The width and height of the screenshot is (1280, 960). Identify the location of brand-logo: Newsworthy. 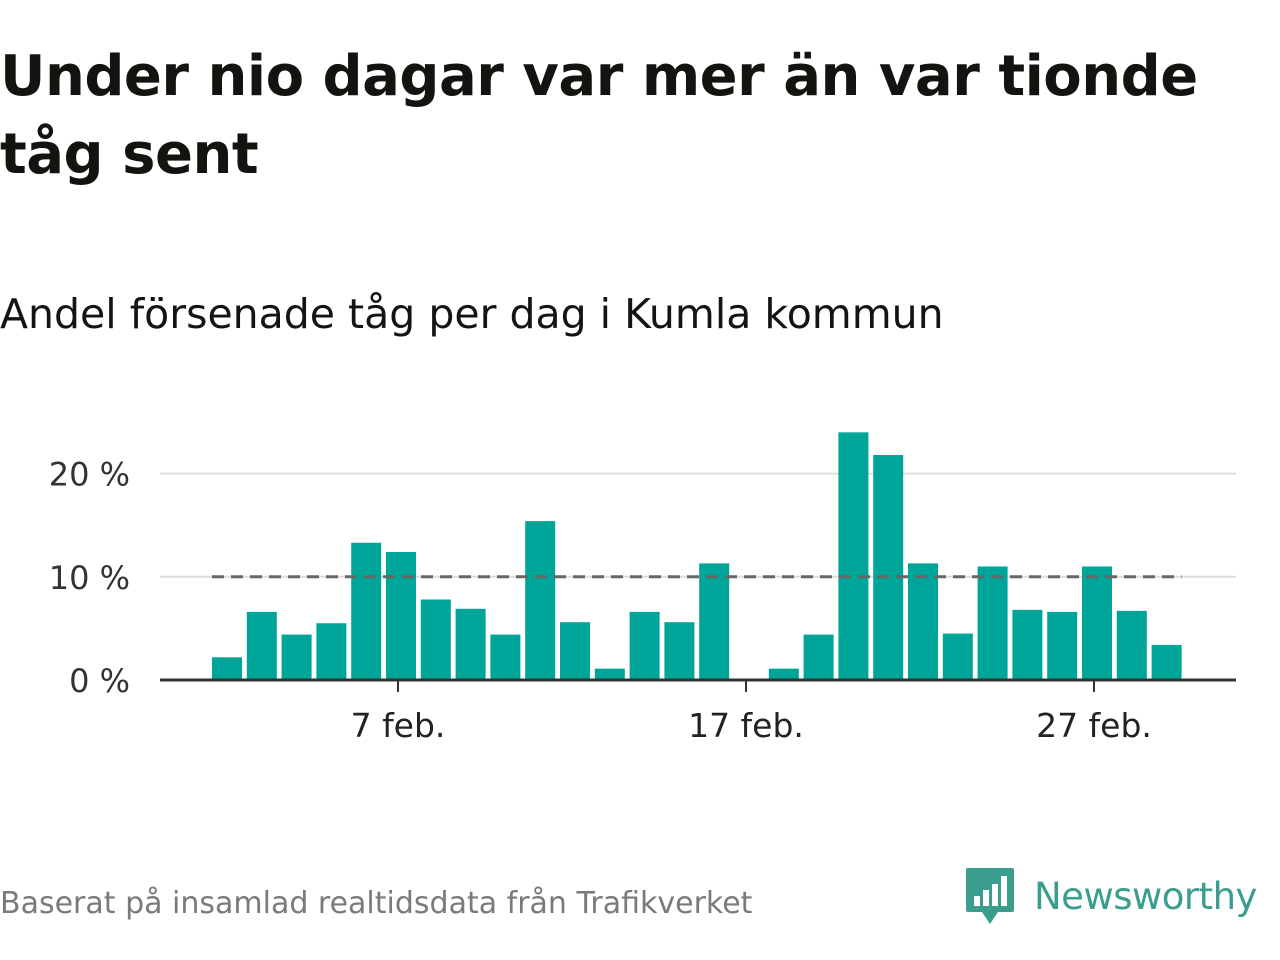
(1110, 896).